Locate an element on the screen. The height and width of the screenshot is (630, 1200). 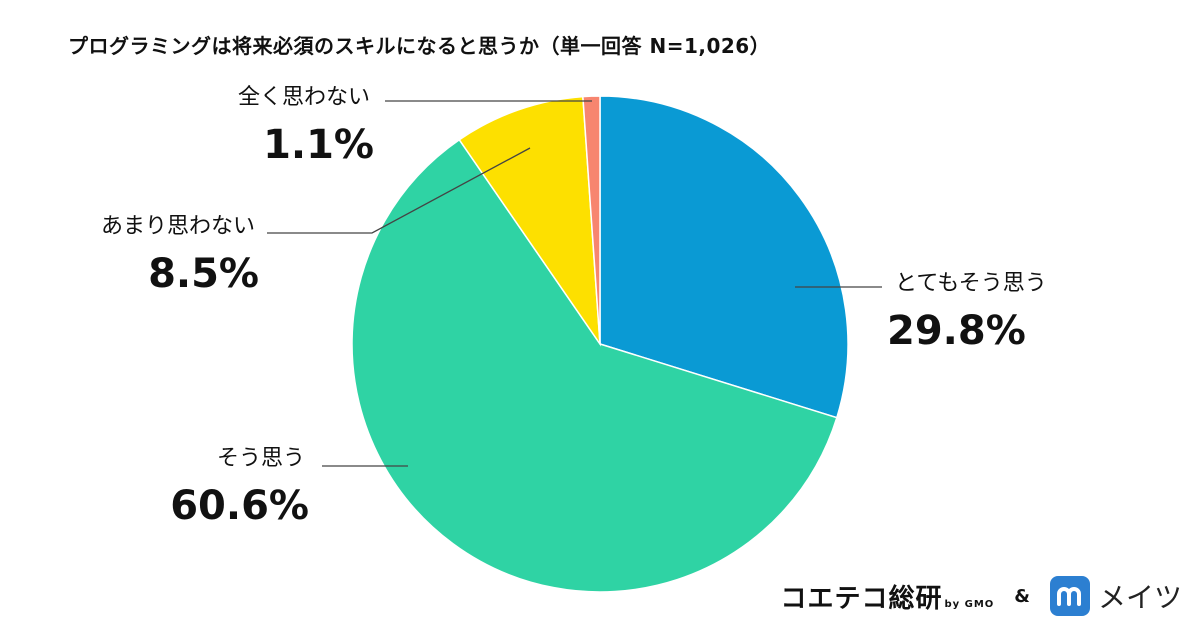
slice-value-label-4: 1.1% is located at coordinates (318, 145).